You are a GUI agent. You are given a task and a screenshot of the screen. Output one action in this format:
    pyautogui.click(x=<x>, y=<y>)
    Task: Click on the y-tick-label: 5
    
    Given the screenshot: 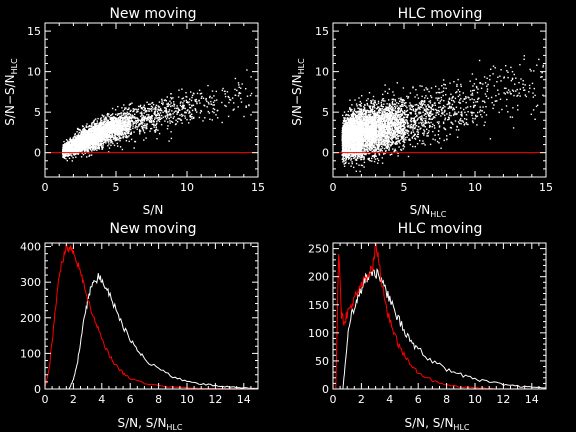 What is the action you would take?
    pyautogui.click(x=37, y=112)
    